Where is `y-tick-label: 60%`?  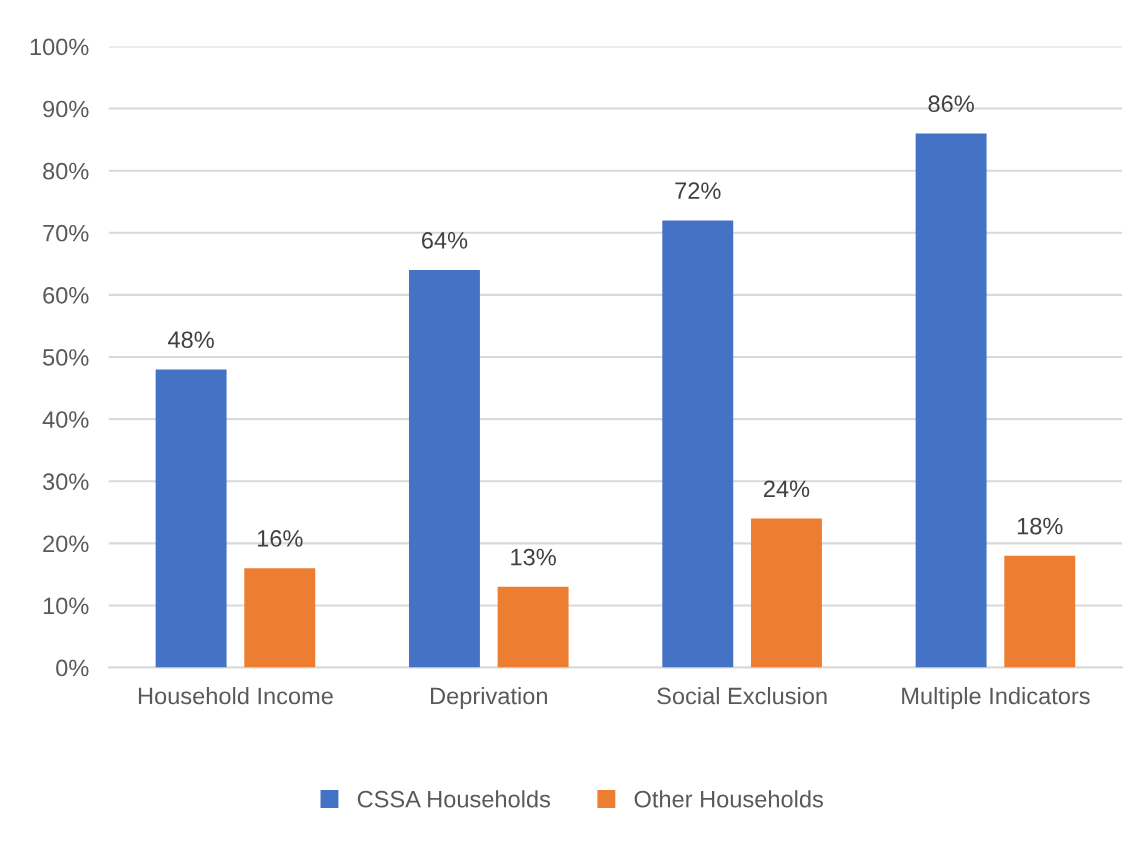
y-tick-label: 60% is located at coordinates (66, 295).